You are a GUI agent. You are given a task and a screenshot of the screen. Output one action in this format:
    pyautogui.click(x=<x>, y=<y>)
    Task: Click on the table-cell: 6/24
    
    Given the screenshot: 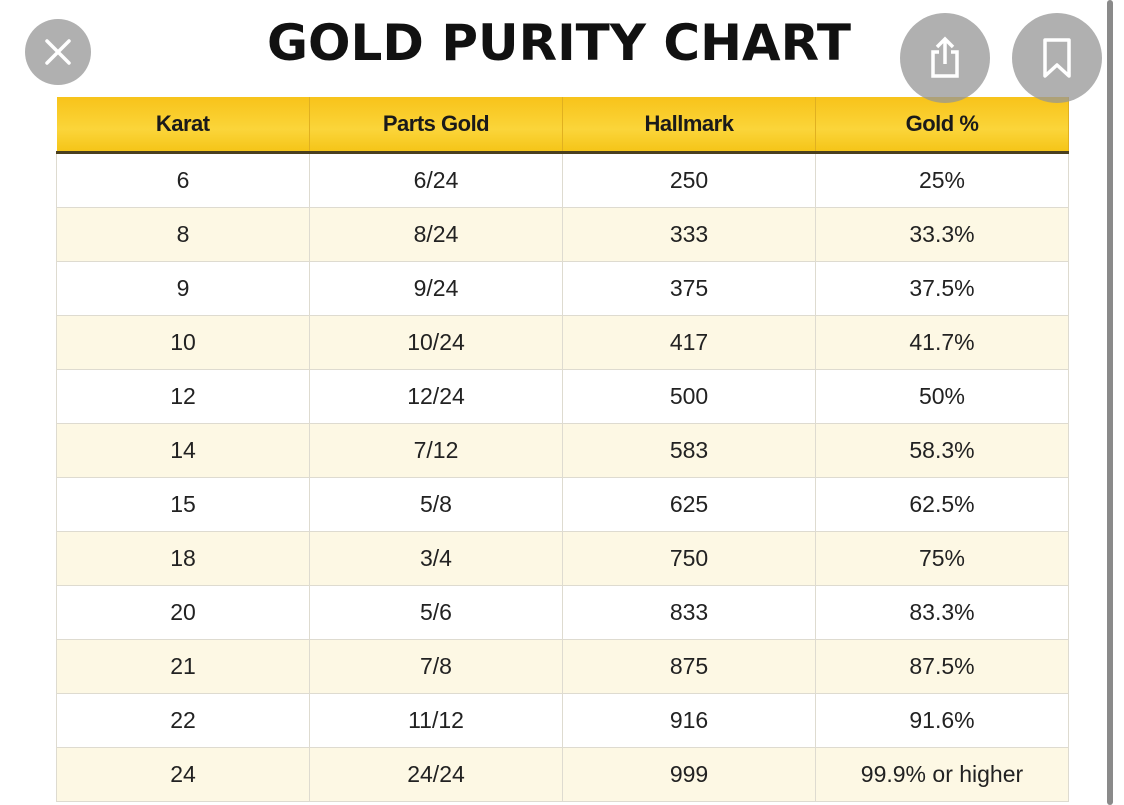 What is the action you would take?
    pyautogui.click(x=436, y=180)
    